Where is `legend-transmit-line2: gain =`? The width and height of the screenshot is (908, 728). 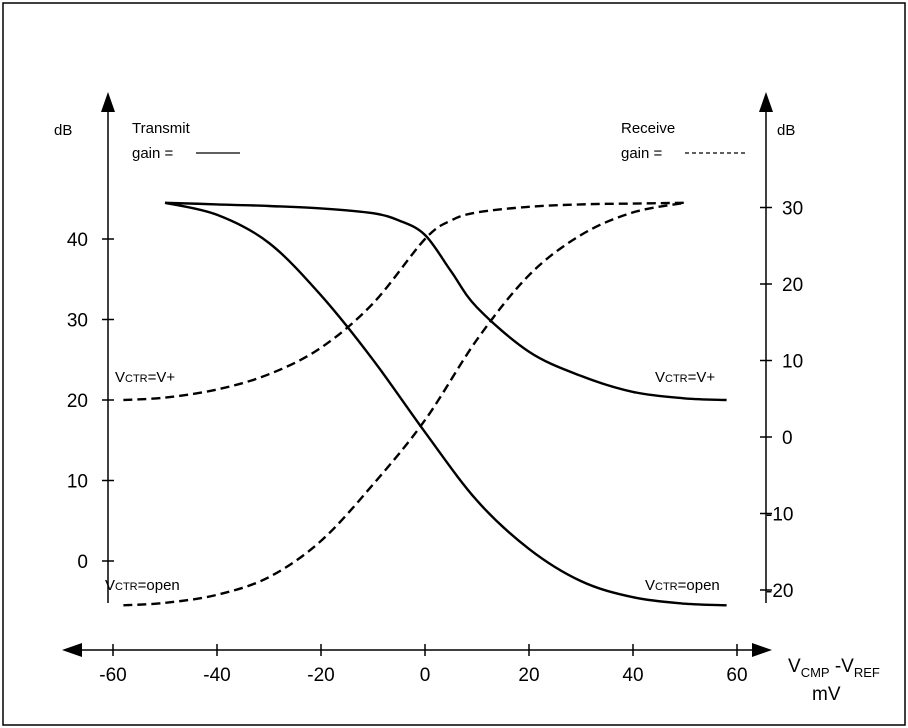
legend-transmit-line2: gain = is located at coordinates (153, 153).